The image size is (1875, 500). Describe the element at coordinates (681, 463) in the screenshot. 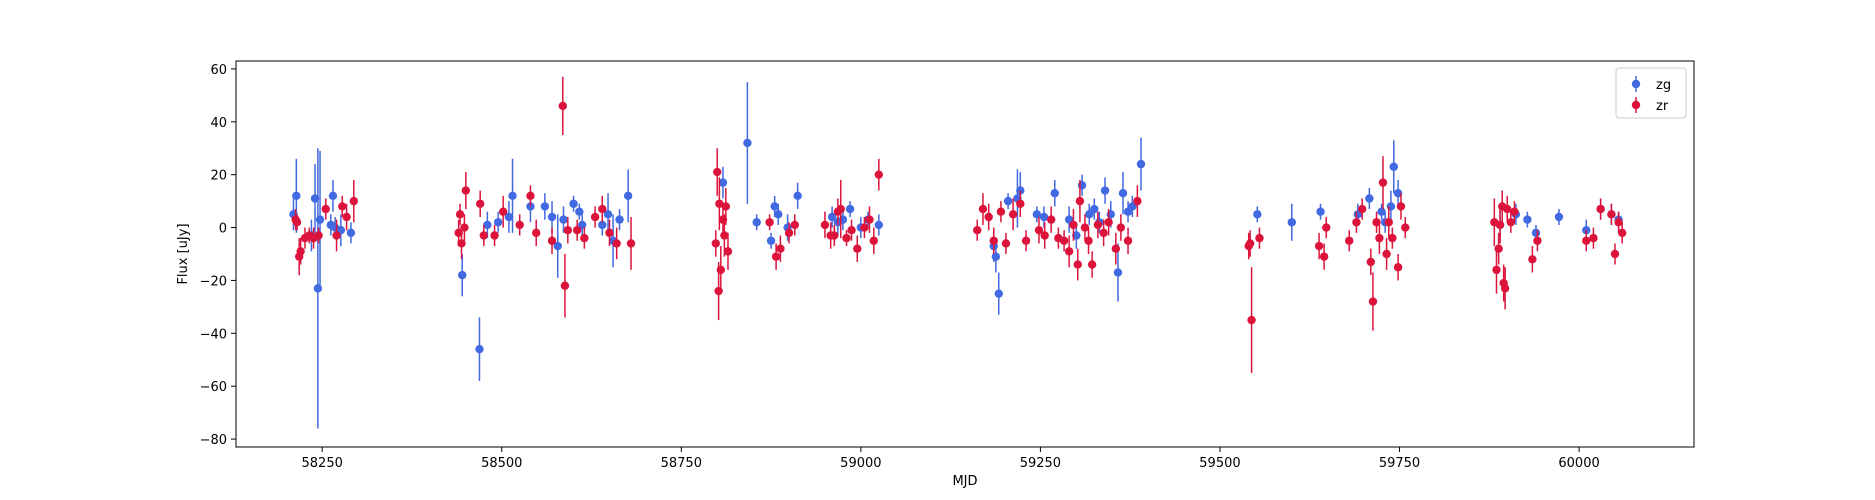

I see `x-tick-label: 58750` at that location.